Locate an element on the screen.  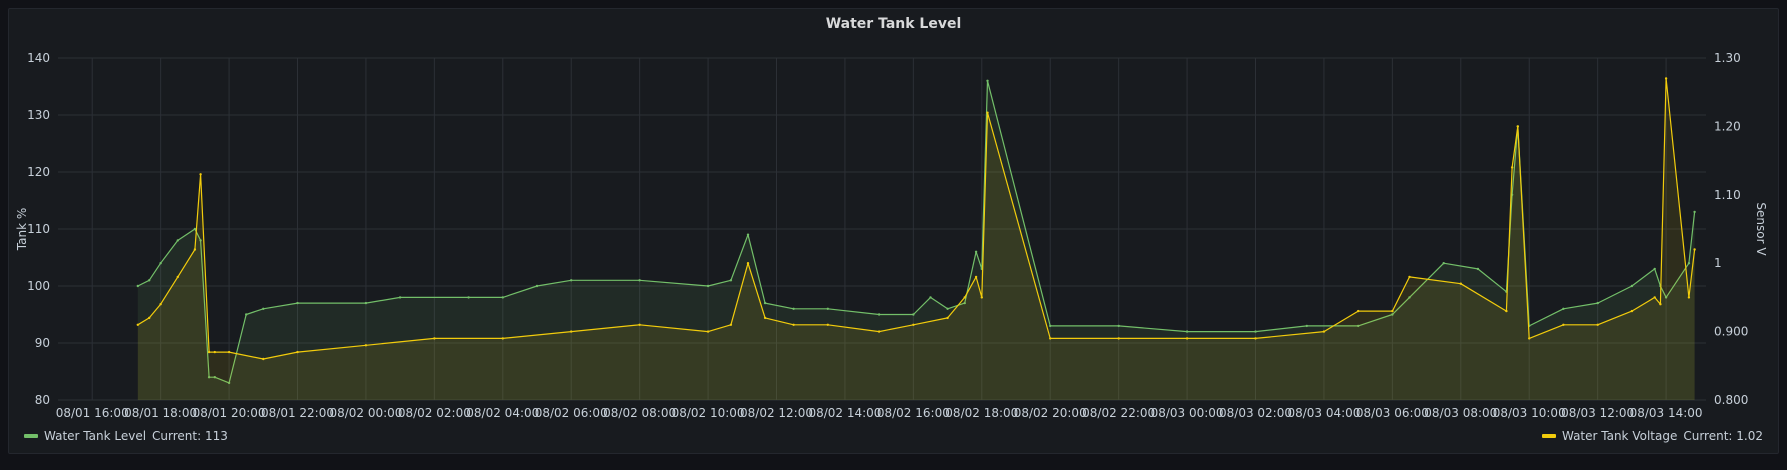
x-tick: 08/03 06:00 is located at coordinates (1392, 413).